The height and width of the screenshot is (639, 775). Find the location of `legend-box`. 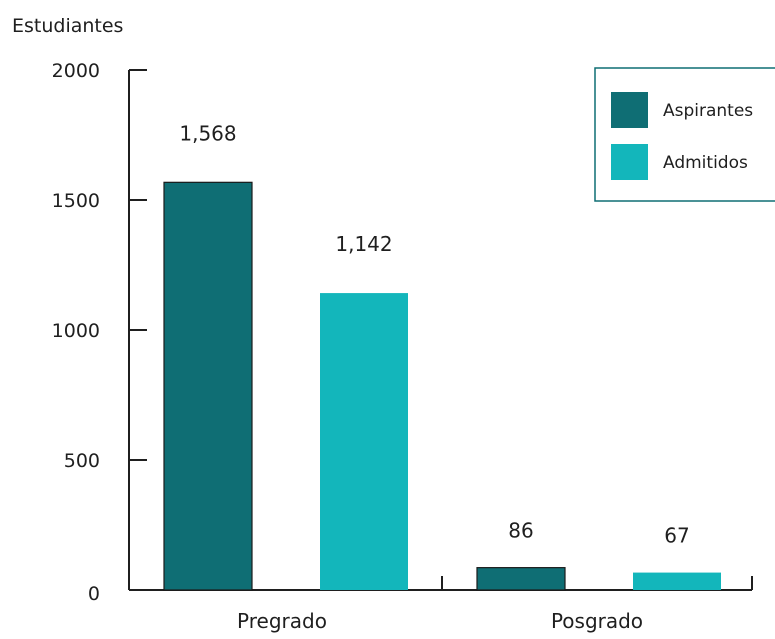

legend-box is located at coordinates (685, 134).